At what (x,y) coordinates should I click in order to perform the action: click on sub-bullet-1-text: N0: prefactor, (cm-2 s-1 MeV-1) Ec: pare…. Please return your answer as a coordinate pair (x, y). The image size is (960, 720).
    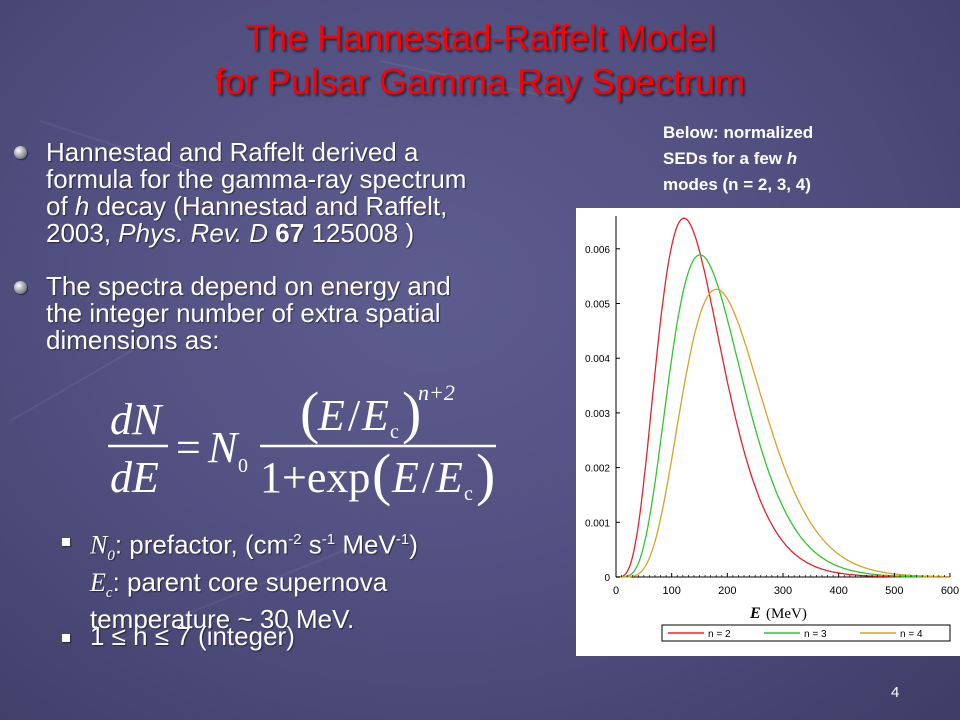
    Looking at the image, I should click on (325, 579).